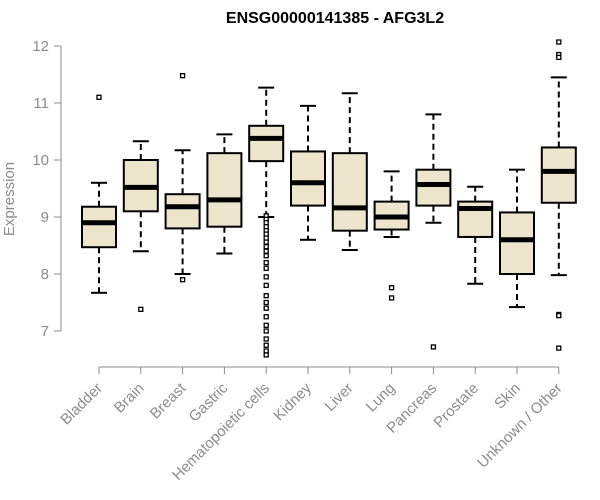 This screenshot has width=600, height=500. I want to click on x-tick-label: Kidney, so click(292, 401).